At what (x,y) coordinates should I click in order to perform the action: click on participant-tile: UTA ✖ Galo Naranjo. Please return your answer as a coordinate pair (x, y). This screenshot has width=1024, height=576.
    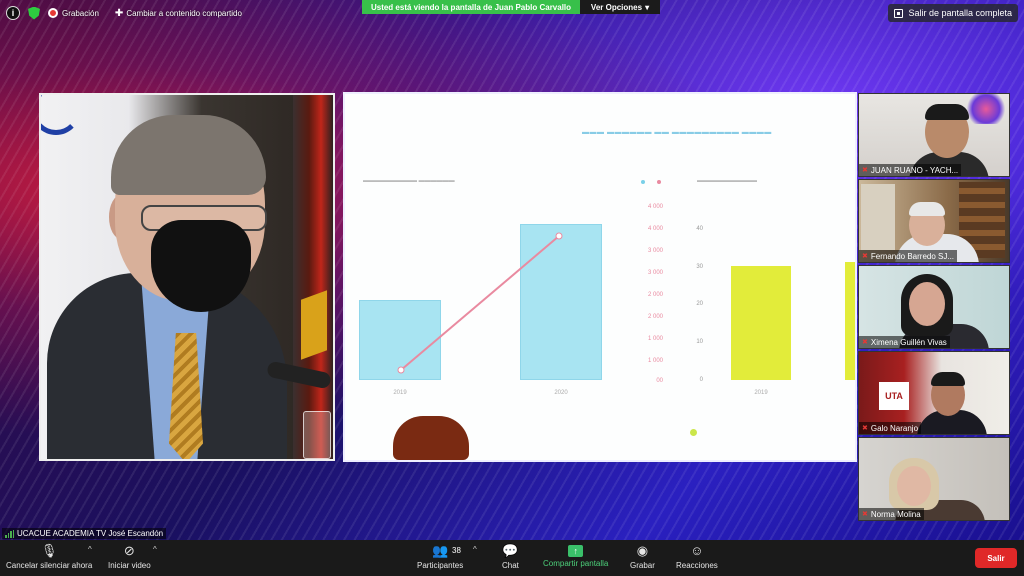
    Looking at the image, I should click on (934, 393).